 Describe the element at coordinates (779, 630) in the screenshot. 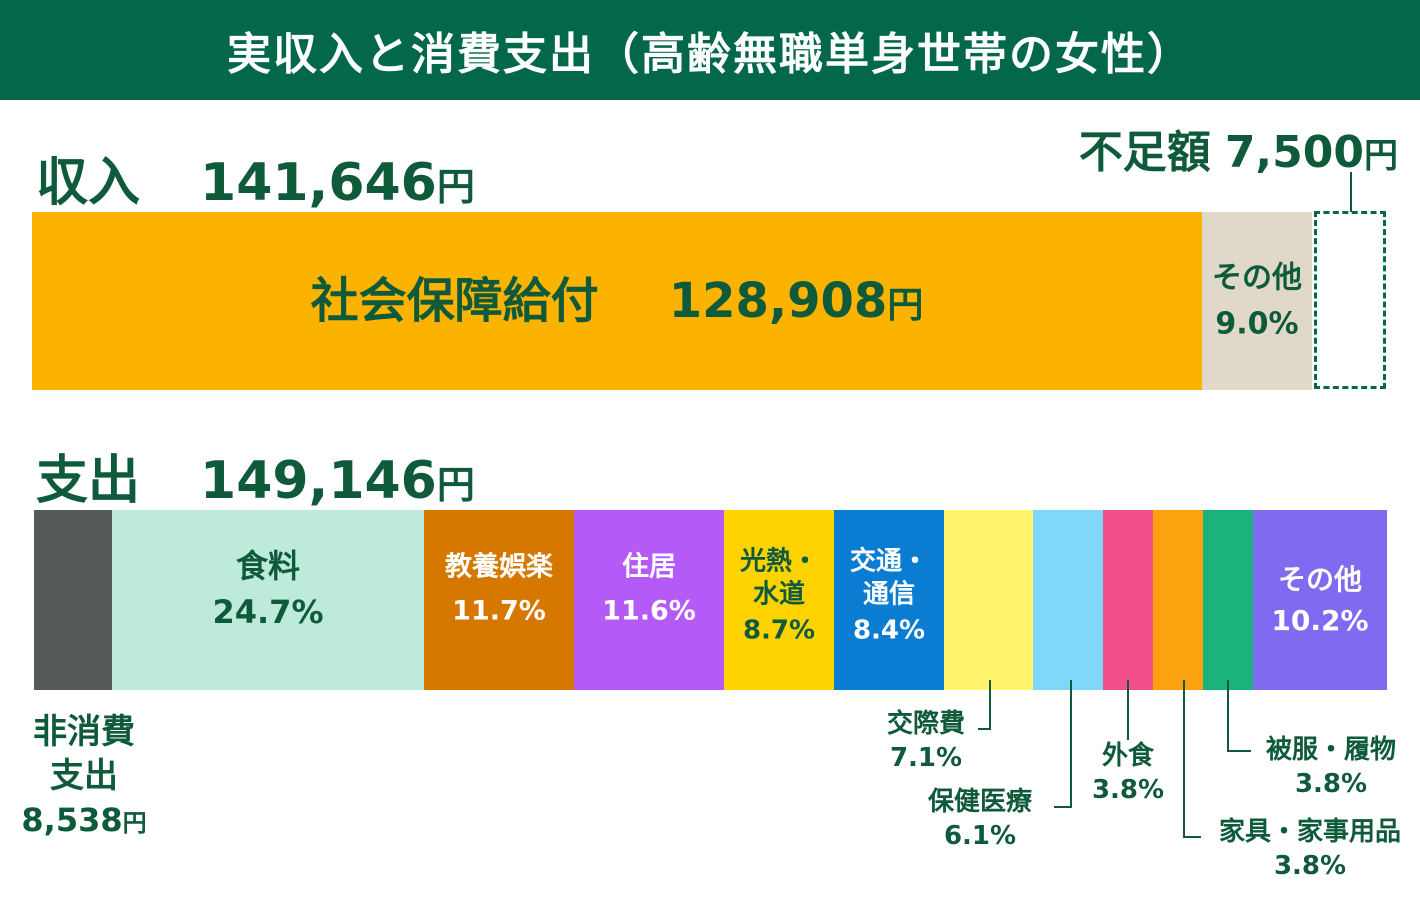

I see `utilities-pct: 8.7%` at that location.